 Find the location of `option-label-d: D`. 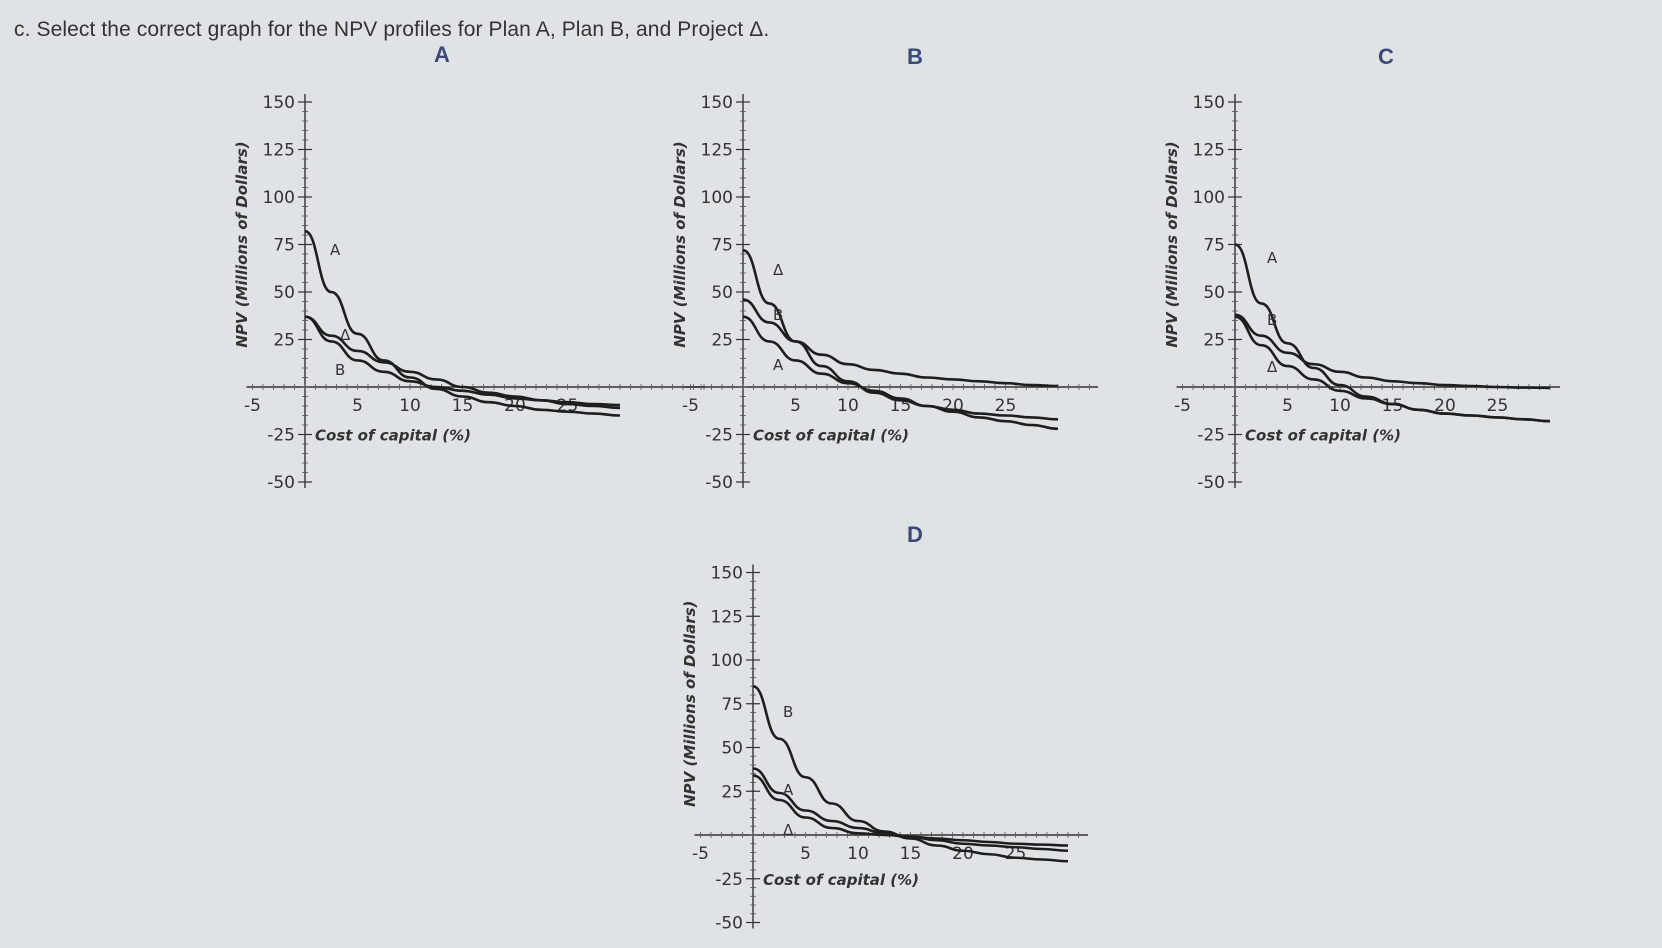

option-label-d: D is located at coordinates (915, 534).